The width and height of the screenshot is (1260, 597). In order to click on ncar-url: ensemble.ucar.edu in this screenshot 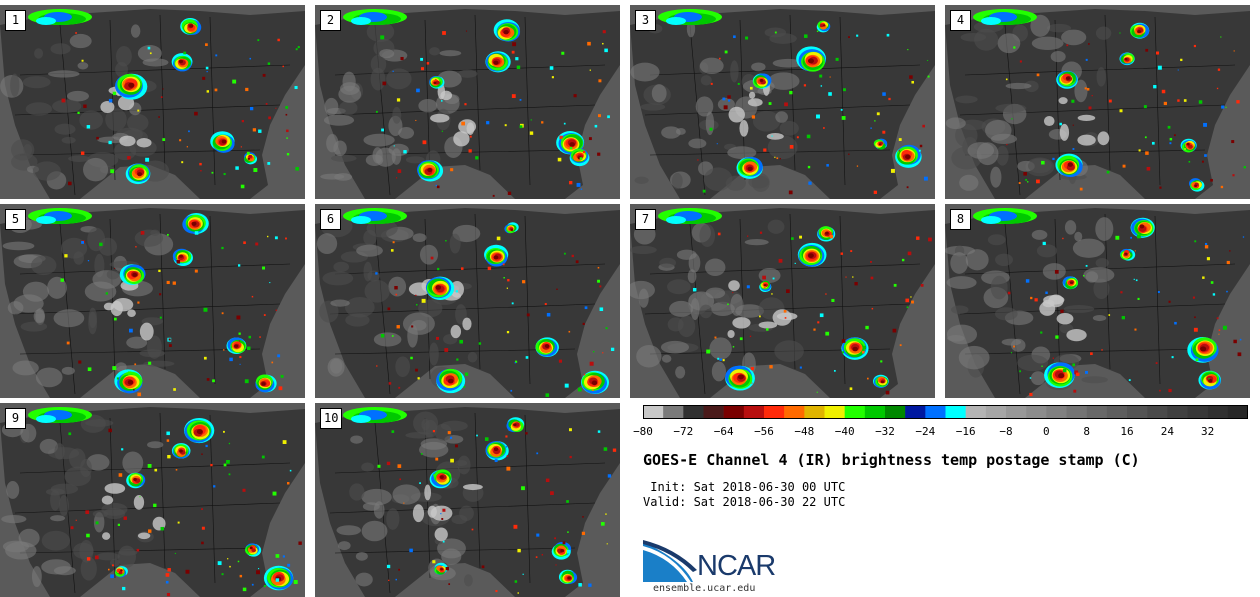, I will do `click(704, 588)`.